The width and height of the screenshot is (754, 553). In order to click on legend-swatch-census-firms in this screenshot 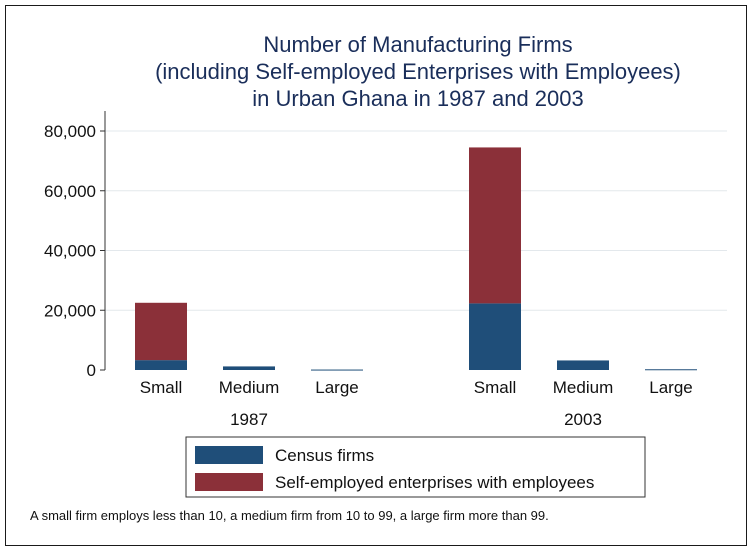, I will do `click(229, 455)`.